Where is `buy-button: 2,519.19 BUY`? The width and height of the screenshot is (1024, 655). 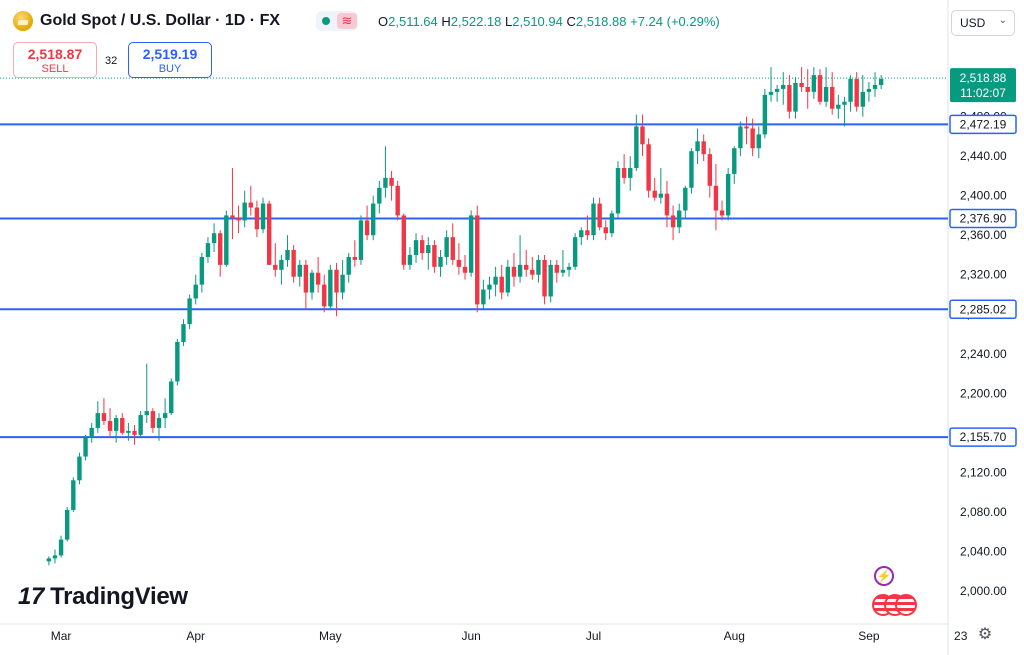 buy-button: 2,519.19 BUY is located at coordinates (170, 60).